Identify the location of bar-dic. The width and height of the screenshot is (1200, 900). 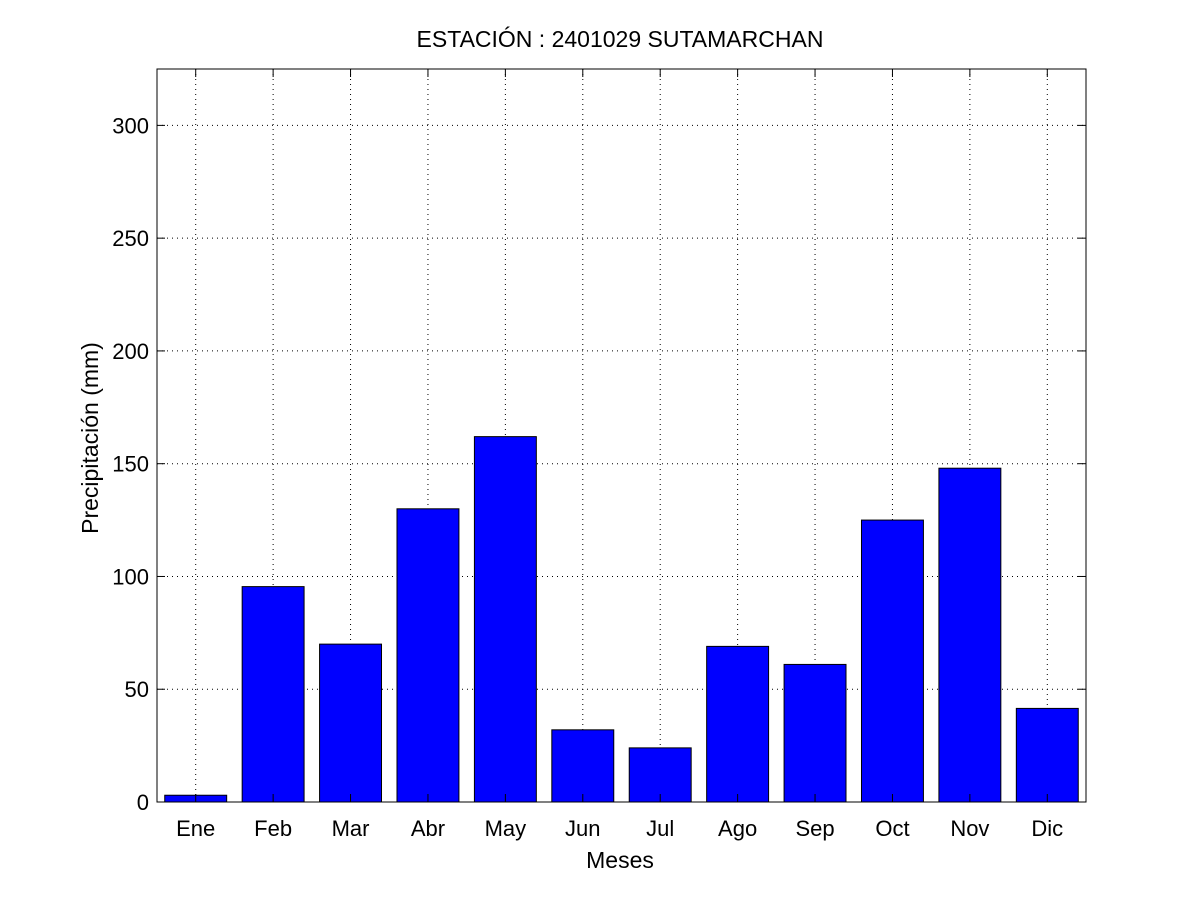
(1047, 755).